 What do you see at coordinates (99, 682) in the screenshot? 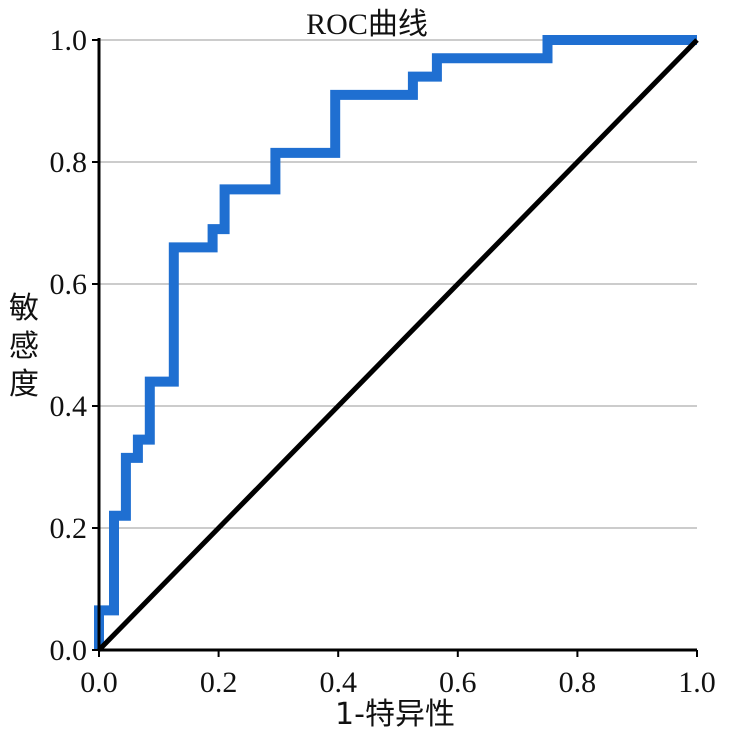
I see `x-tick-label-0: 0.0` at bounding box center [99, 682].